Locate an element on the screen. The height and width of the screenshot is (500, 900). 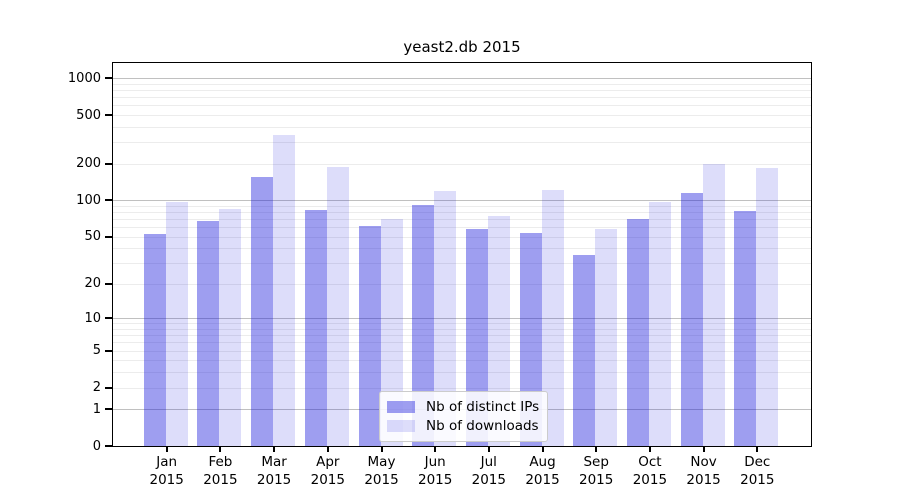
chart-title: yeast2.db 2015 is located at coordinates (462, 47).